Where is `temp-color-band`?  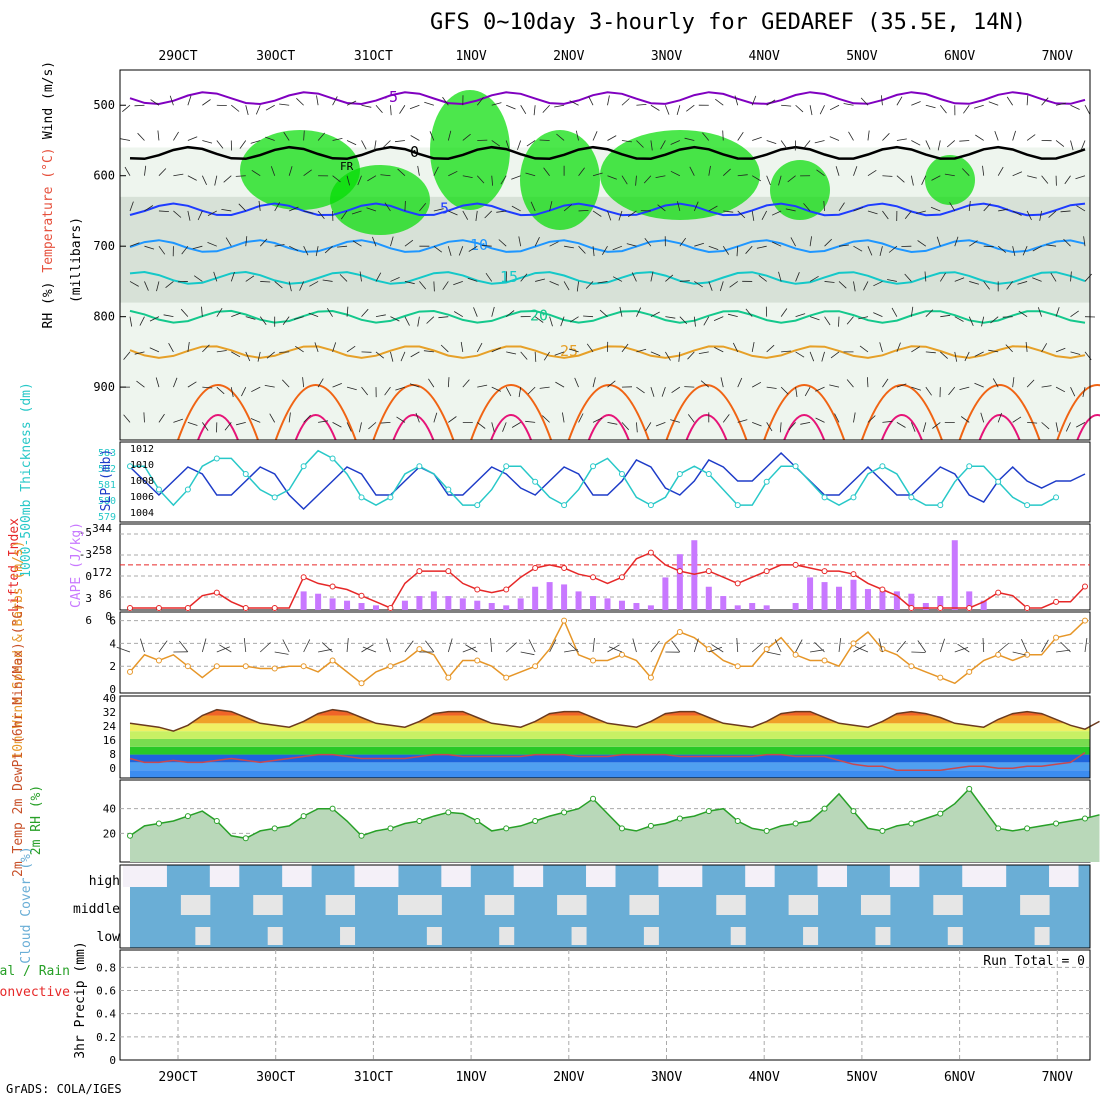
temp-color-band is located at coordinates (610, 750).